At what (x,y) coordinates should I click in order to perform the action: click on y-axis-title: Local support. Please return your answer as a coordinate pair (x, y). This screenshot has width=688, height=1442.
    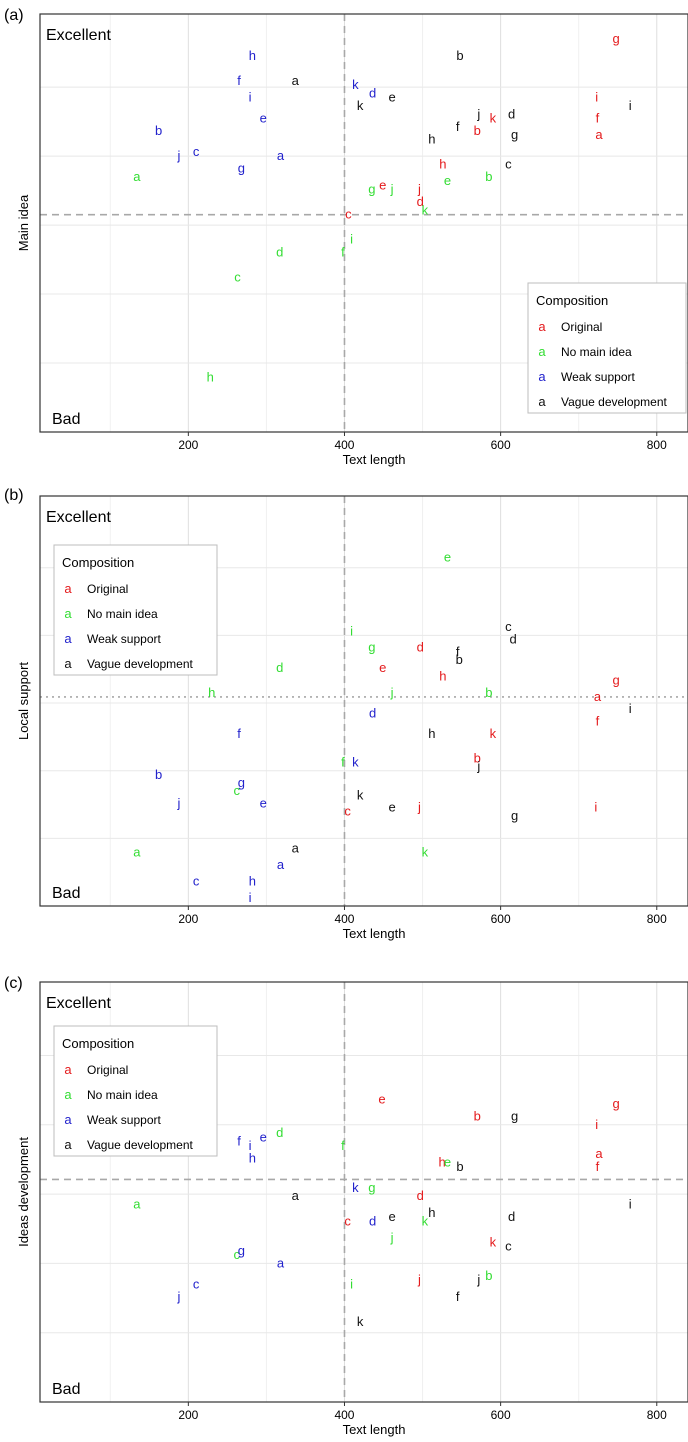
    Looking at the image, I should click on (23, 701).